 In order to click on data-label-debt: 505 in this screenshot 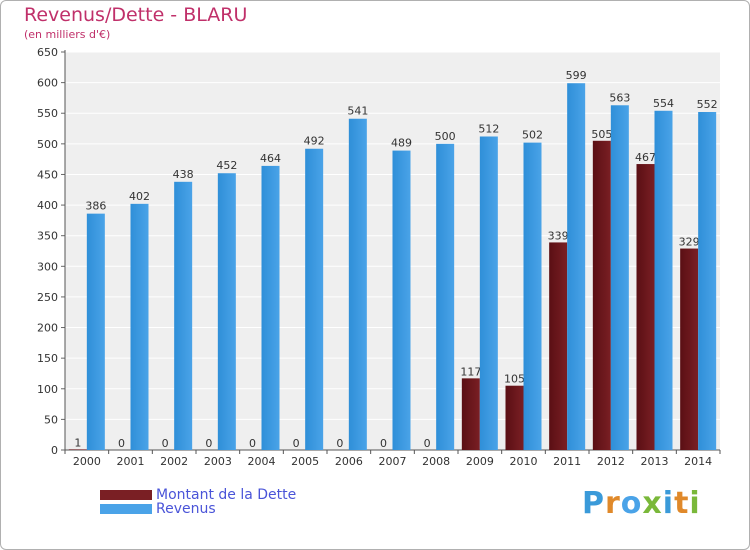, I will do `click(601, 134)`.